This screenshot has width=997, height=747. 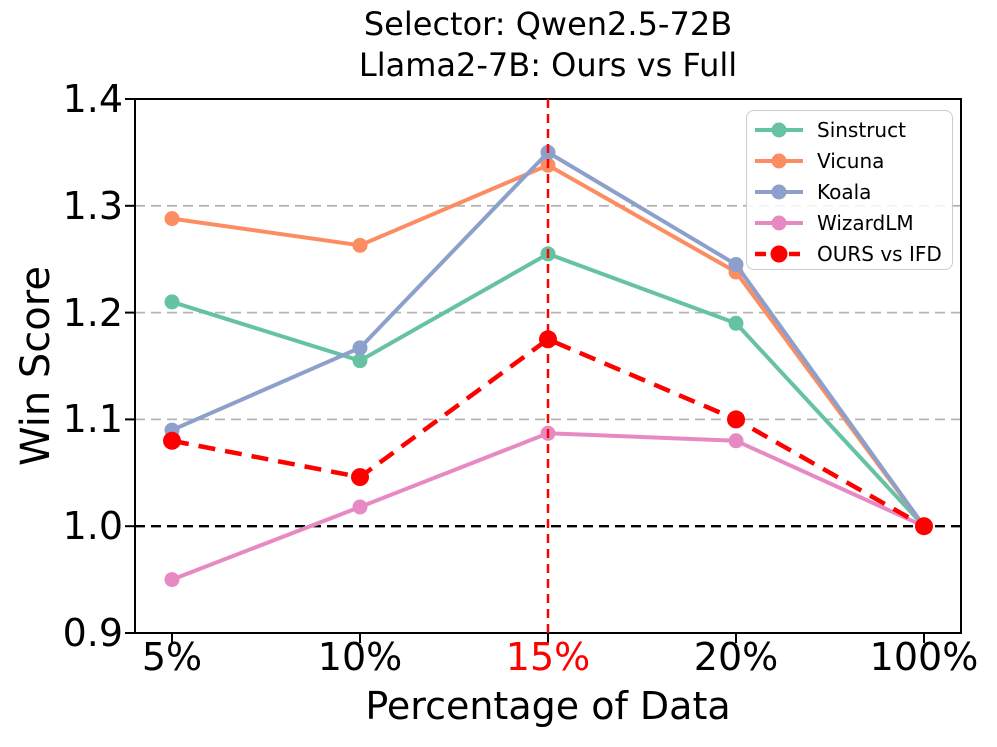 What do you see at coordinates (548, 706) in the screenshot?
I see `x-axis-label: Percentage of Data` at bounding box center [548, 706].